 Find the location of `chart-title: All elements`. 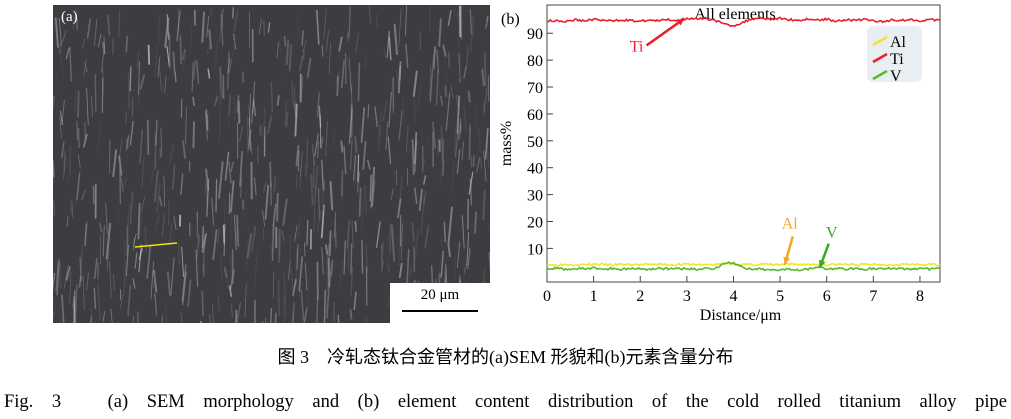

chart-title: All elements is located at coordinates (734, 14).